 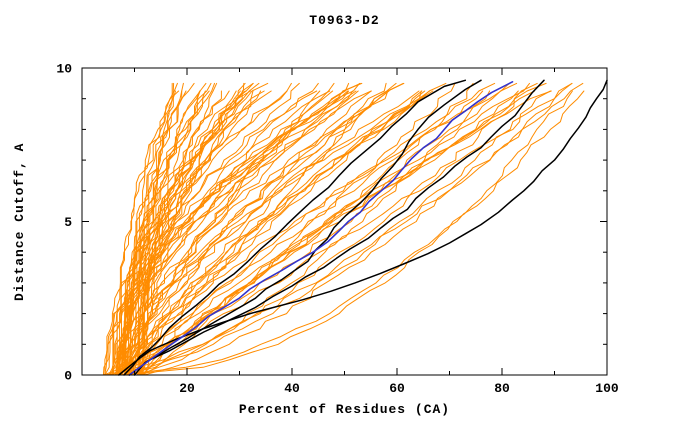 I want to click on x-axis-label: Percent of Residues (CA), so click(x=344, y=409).